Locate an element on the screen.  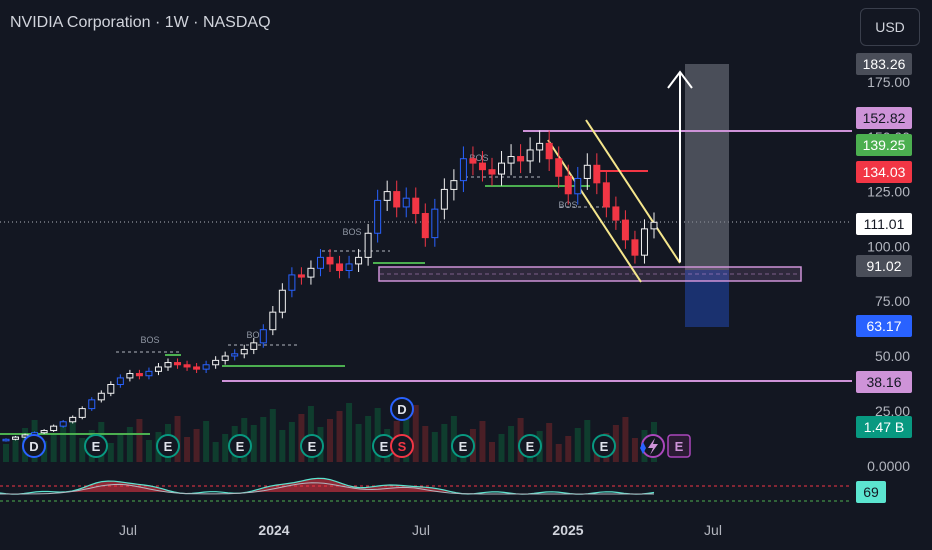
y-tick-label: 25.00 is located at coordinates (892, 411).